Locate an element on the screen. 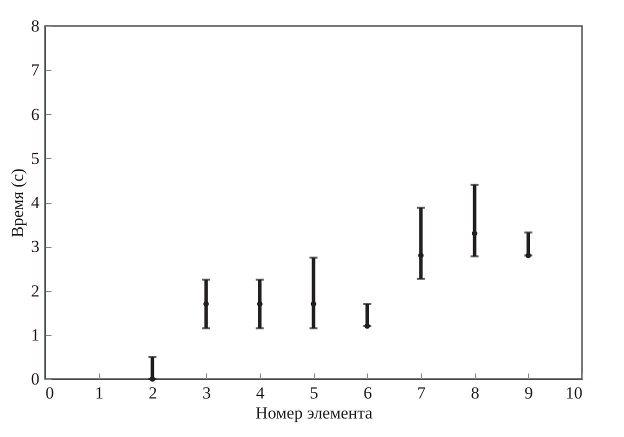 The image size is (624, 437). x-tick-label: 5 is located at coordinates (314, 393).